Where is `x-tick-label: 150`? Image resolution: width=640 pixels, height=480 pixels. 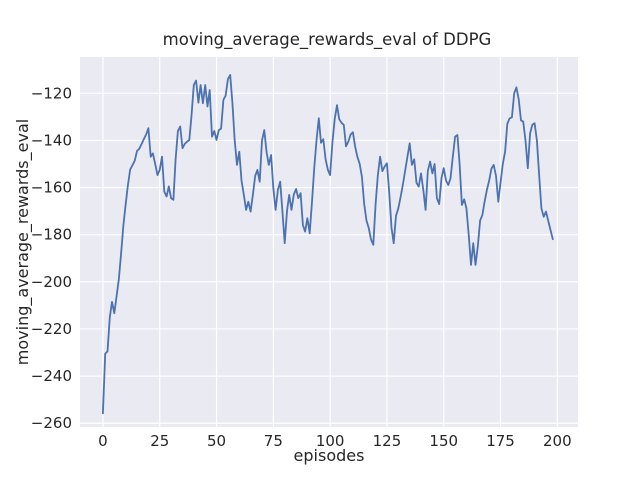 x-tick-label: 150 is located at coordinates (443, 441).